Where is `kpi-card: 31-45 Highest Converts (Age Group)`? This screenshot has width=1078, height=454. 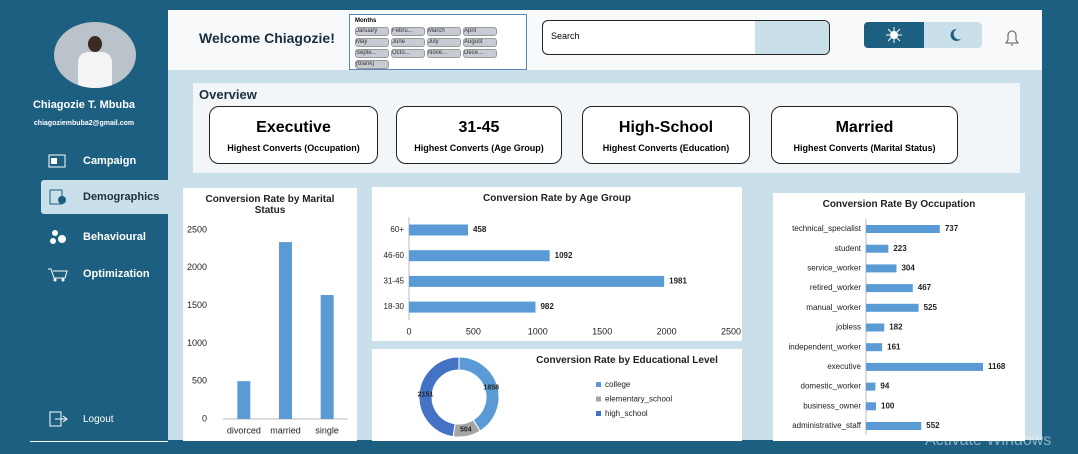
kpi-card: 31-45 Highest Converts (Age Group) is located at coordinates (479, 135).